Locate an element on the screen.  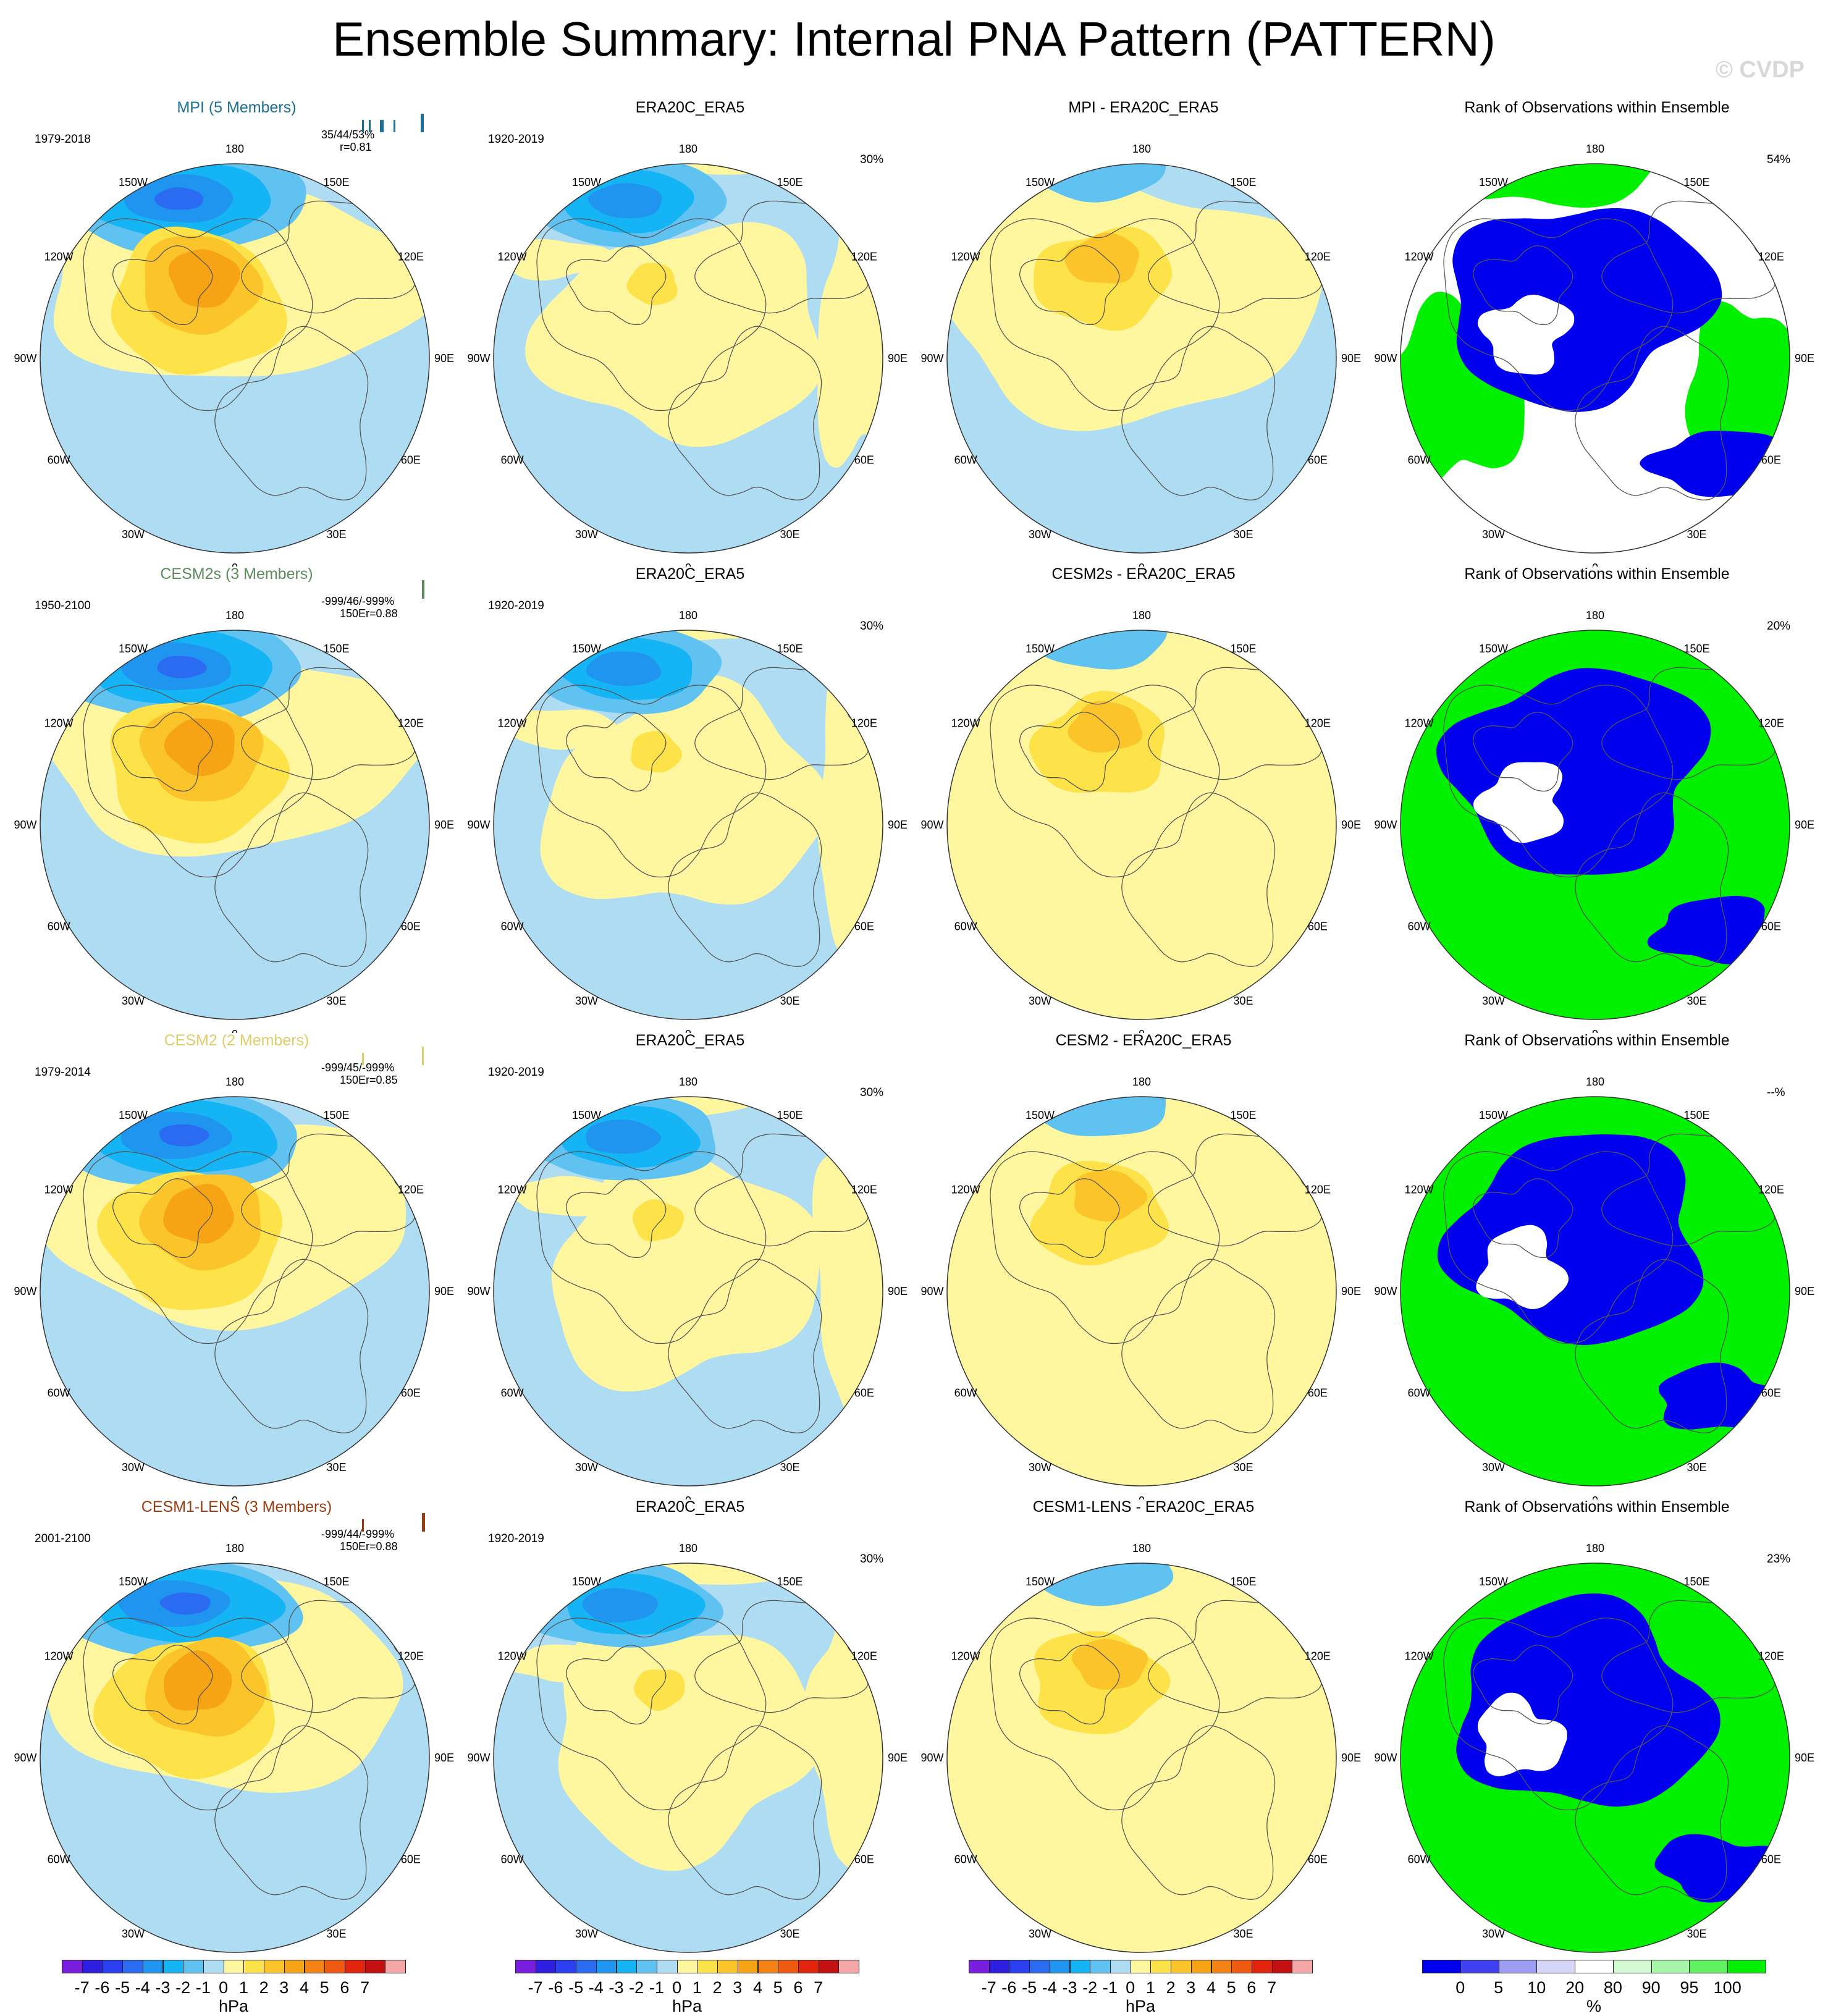
colorbar-tick-label: 5 is located at coordinates (1499, 1987).